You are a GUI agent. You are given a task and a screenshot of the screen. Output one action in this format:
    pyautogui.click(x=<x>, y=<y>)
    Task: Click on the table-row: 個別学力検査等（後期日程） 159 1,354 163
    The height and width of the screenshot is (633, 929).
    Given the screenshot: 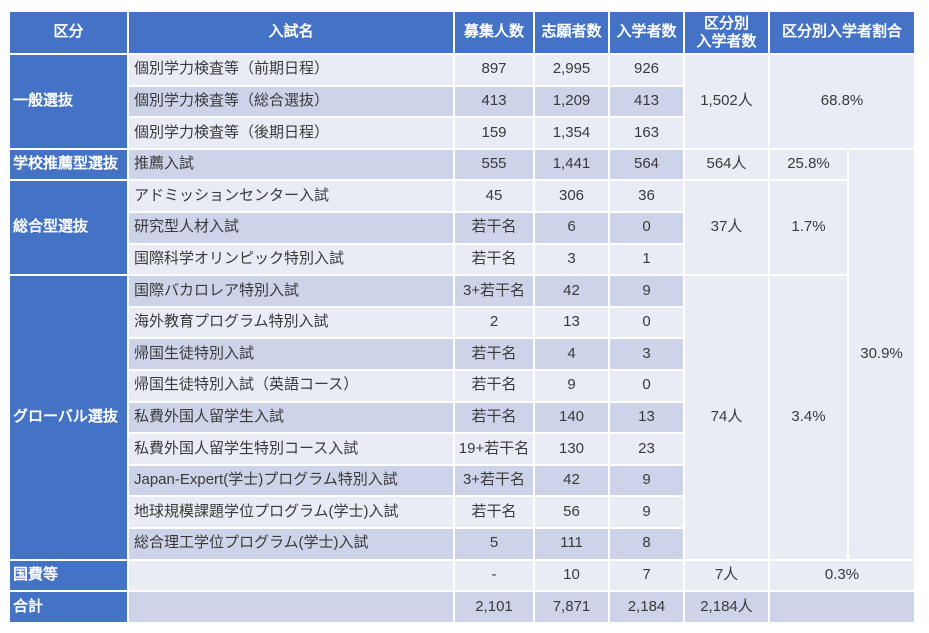 What is the action you would take?
    pyautogui.click(x=462, y=133)
    